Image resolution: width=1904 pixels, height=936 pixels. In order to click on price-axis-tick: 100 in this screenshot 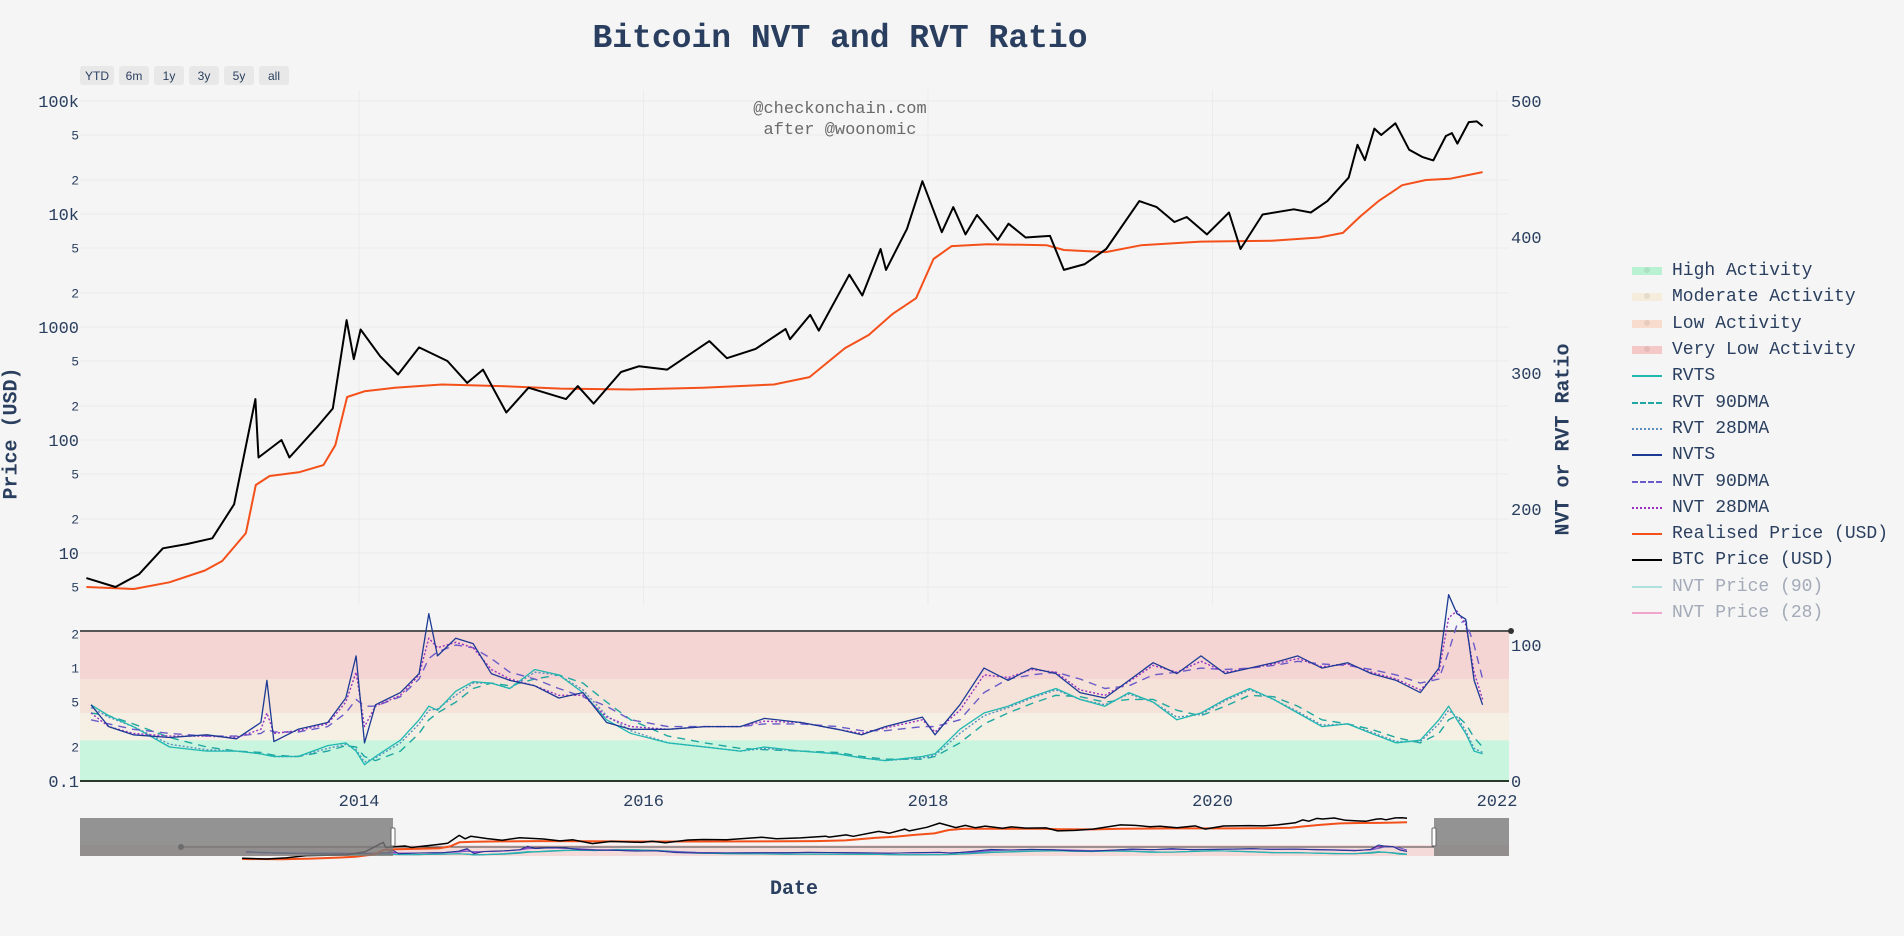, I will do `click(63, 442)`.